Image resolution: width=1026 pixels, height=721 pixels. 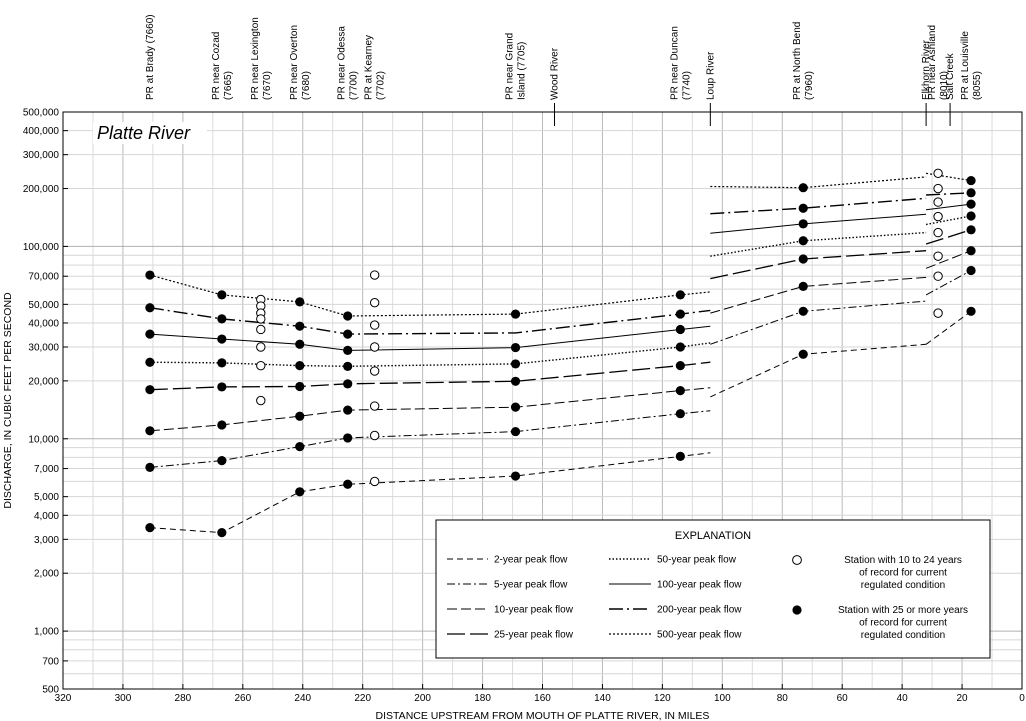 What do you see at coordinates (267, 85) in the screenshot?
I see `site-label: (7670)` at bounding box center [267, 85].